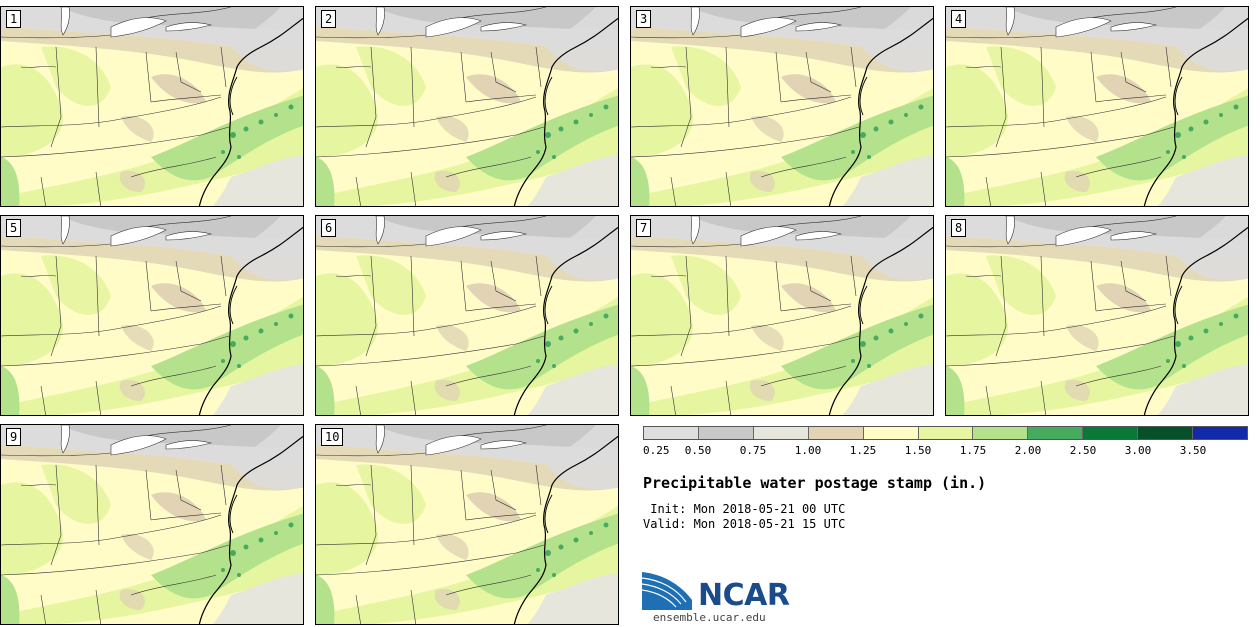  Describe the element at coordinates (667, 591) in the screenshot. I see `ncar-logo-icon` at that location.